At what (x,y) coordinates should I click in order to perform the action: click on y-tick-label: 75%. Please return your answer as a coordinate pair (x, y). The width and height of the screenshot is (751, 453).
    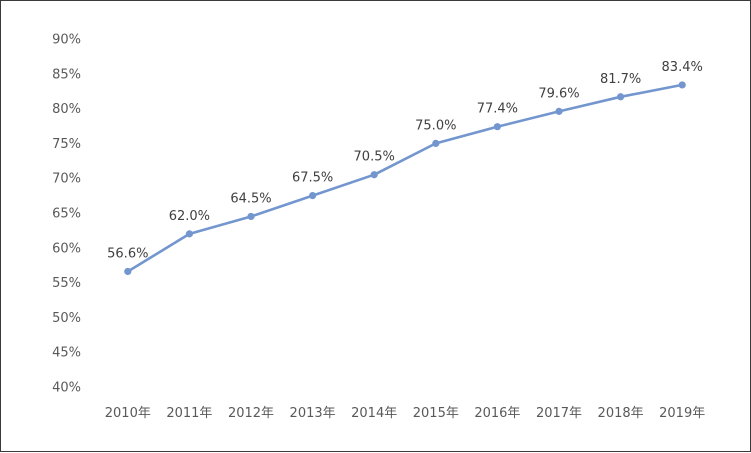
    Looking at the image, I should click on (66, 144).